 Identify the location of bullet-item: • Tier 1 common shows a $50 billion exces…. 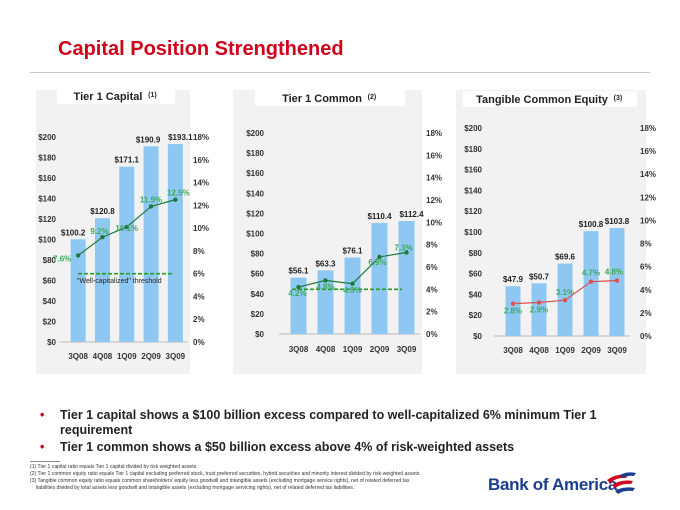
(340, 447).